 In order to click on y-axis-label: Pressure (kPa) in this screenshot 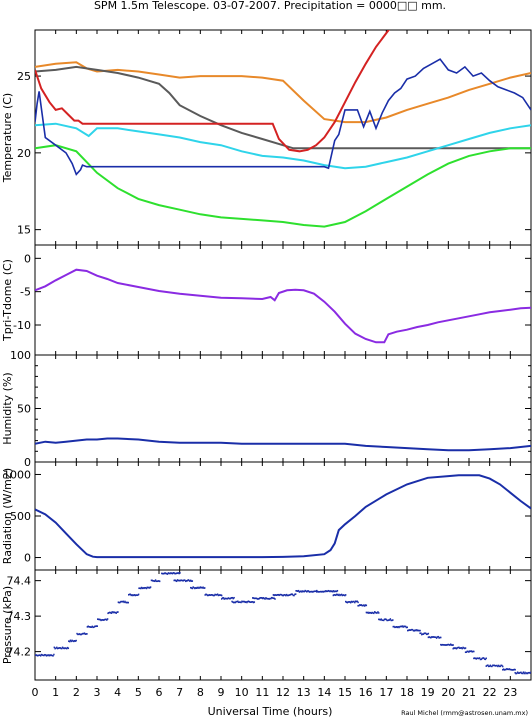, I will do `click(7, 625)`.